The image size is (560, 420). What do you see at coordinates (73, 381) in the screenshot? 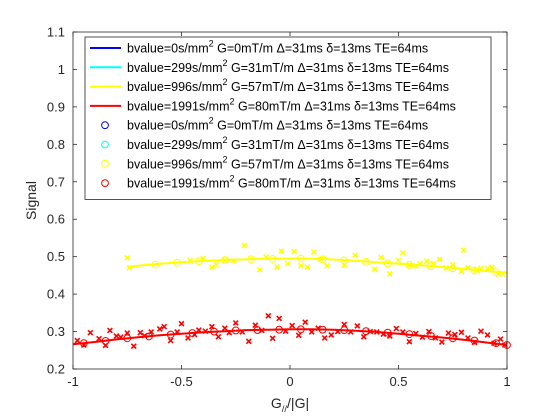
I see `x-tick-label: -1` at bounding box center [73, 381].